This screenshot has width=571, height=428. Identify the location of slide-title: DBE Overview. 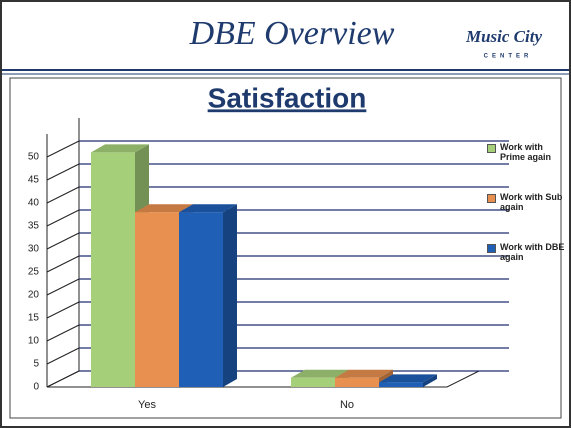
(292, 33).